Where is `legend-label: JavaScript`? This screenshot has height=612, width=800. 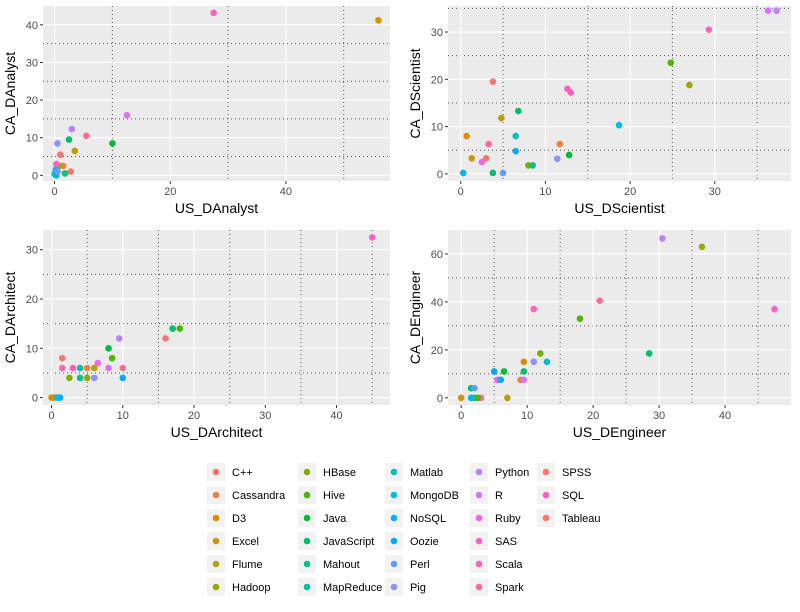 legend-label: JavaScript is located at coordinates (348, 542).